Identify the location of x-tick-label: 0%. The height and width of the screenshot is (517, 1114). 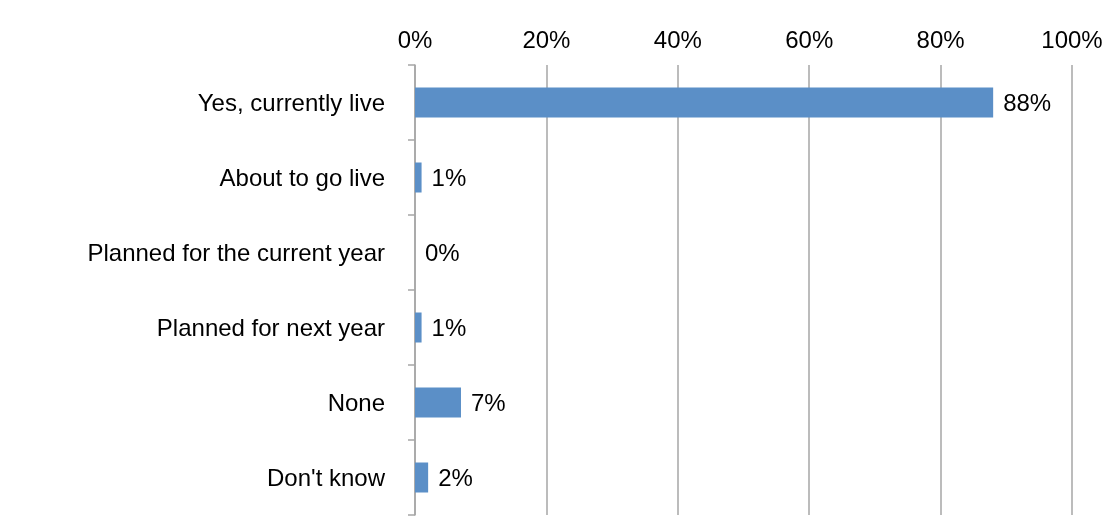
(415, 39).